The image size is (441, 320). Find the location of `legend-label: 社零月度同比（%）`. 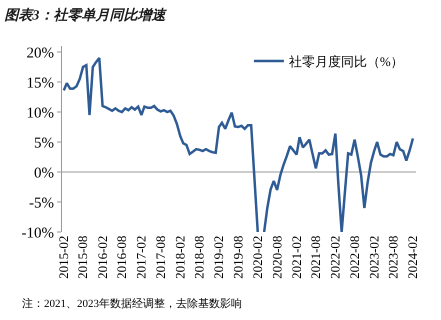

legend-label: 社零月度同比（%） is located at coordinates (346, 62).